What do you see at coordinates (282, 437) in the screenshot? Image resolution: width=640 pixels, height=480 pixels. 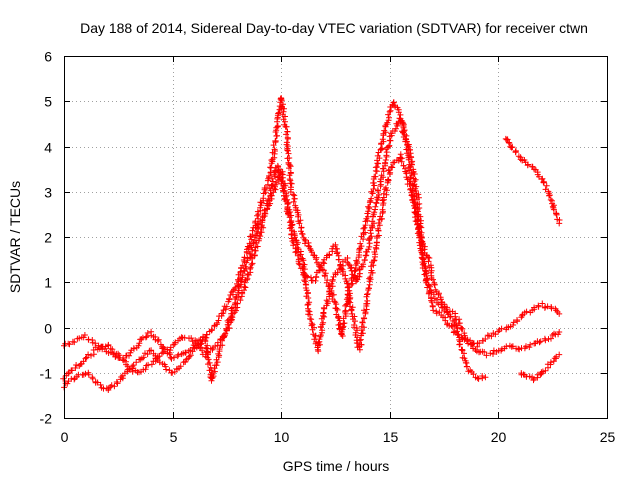 I see `x-tick-label: 10` at bounding box center [282, 437].